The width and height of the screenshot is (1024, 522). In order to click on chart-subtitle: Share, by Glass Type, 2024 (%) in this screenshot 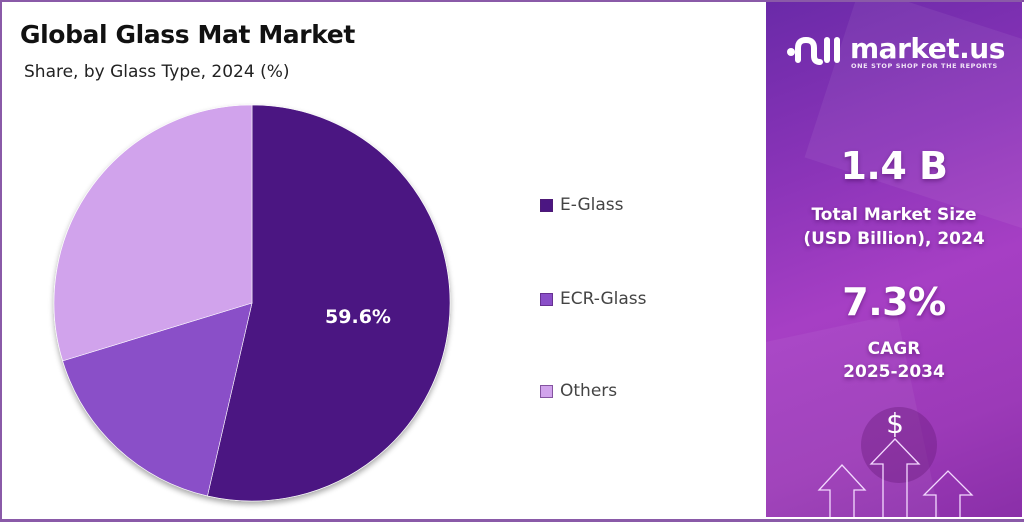, I will do `click(157, 72)`.